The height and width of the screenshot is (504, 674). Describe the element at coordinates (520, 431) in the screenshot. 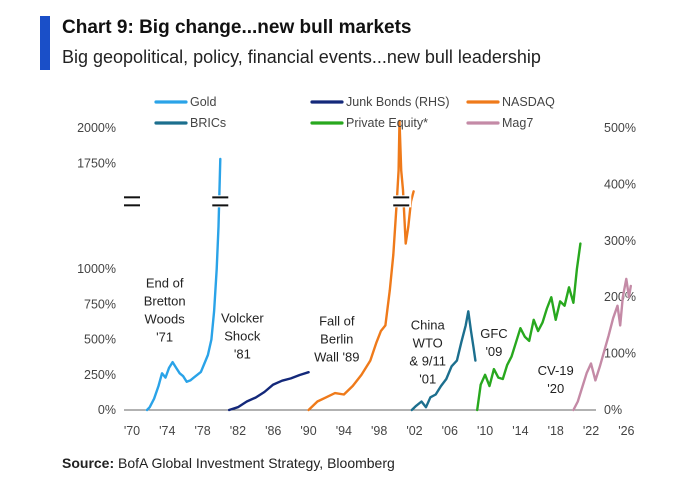

I see `x-axis-tick-label: '14` at that location.